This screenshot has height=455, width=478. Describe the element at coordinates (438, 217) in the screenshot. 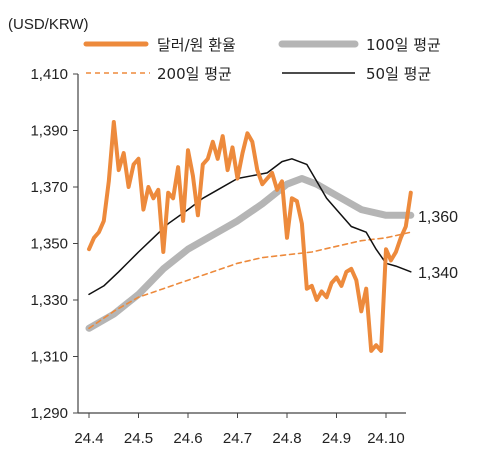

I see `end-label-ma100: 1,360` at that location.